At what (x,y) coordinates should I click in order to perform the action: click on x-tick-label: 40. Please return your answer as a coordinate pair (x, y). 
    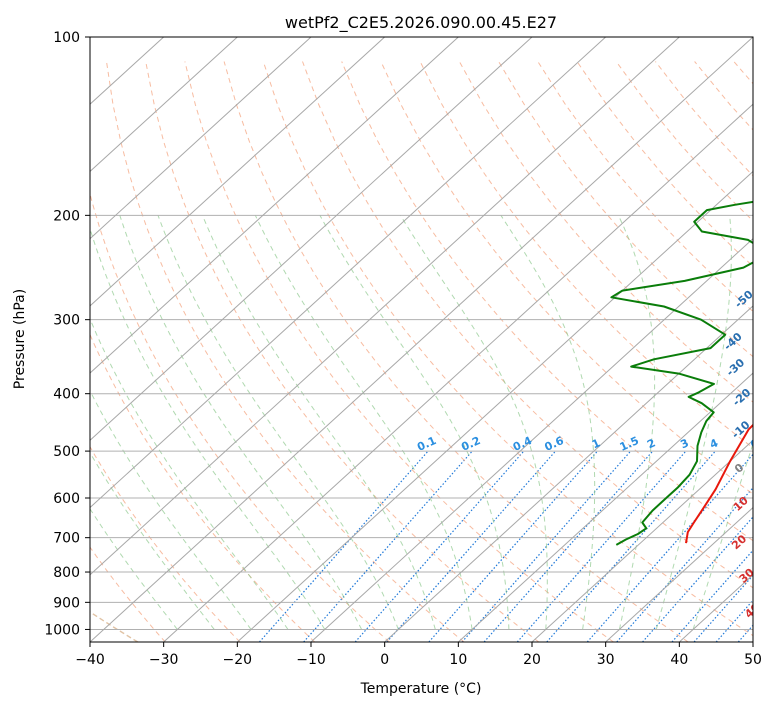
    Looking at the image, I should click on (679, 660).